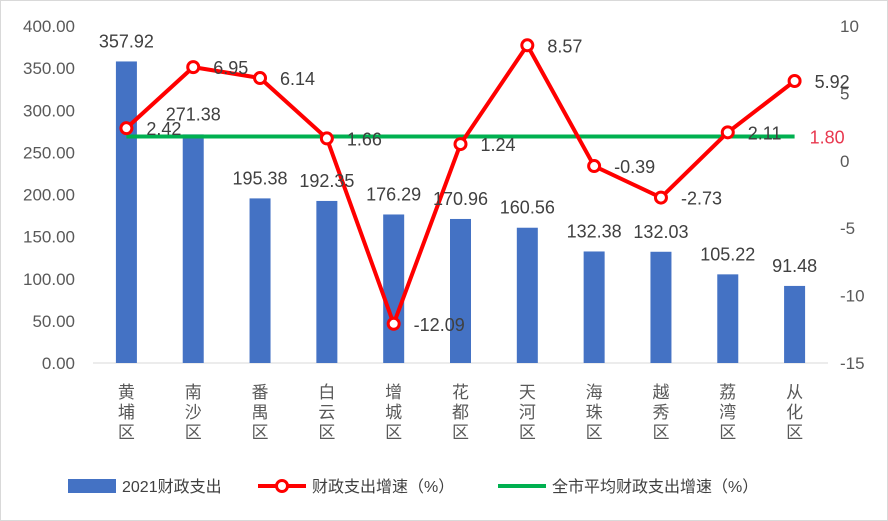 The width and height of the screenshot is (888, 521). What do you see at coordinates (727, 254) in the screenshot?
I see `bar-data-label: 105.22` at bounding box center [727, 254].